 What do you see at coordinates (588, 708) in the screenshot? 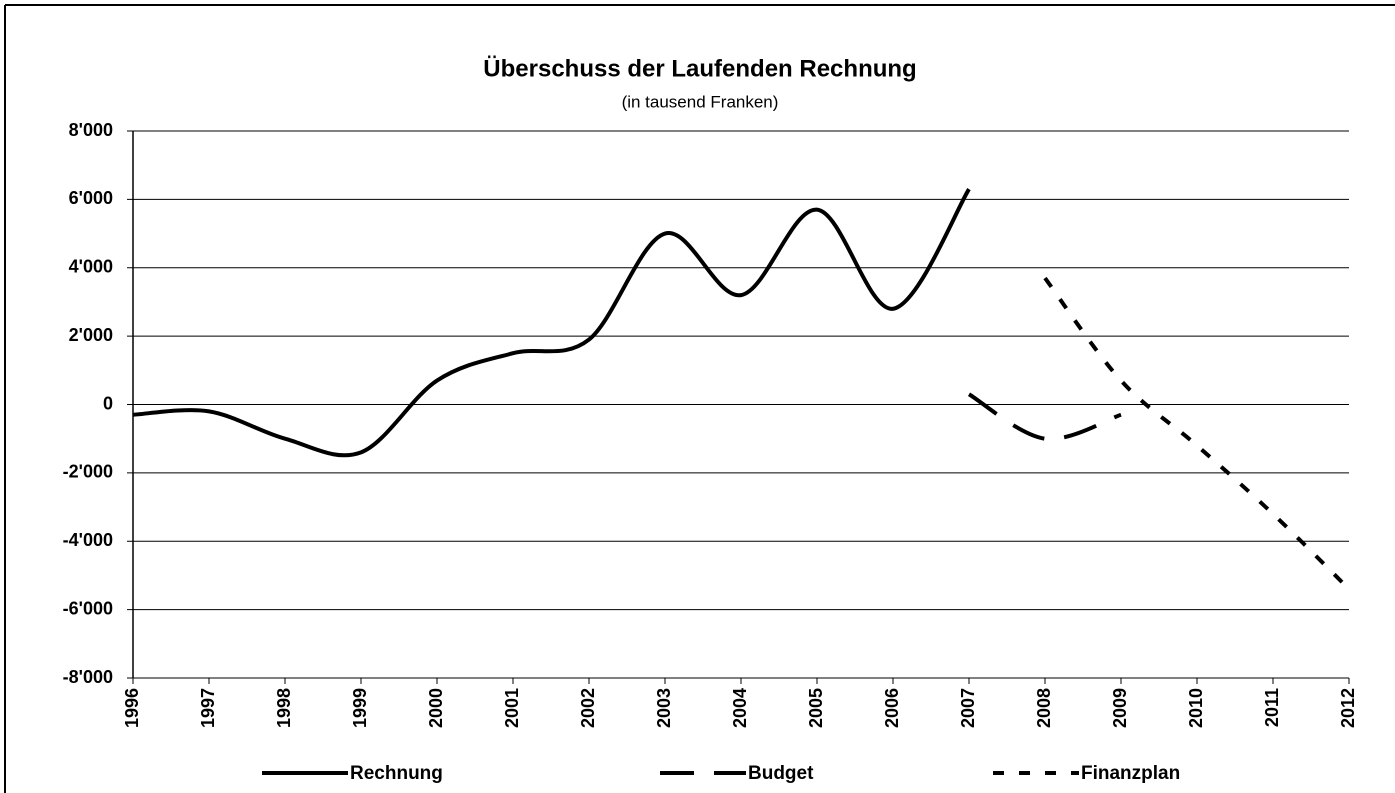
I see `x-tick-label: 2002` at bounding box center [588, 708].